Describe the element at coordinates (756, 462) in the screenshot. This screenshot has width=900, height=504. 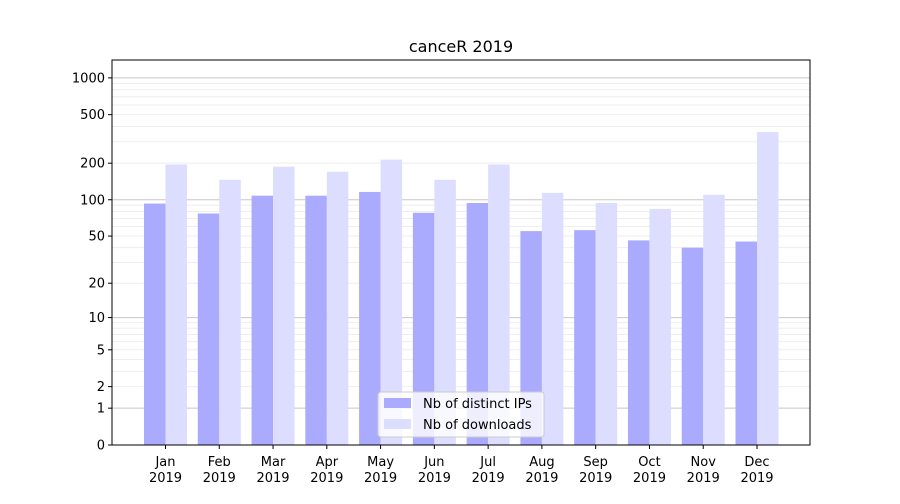
I see `x-tick-label-month: Dec` at that location.